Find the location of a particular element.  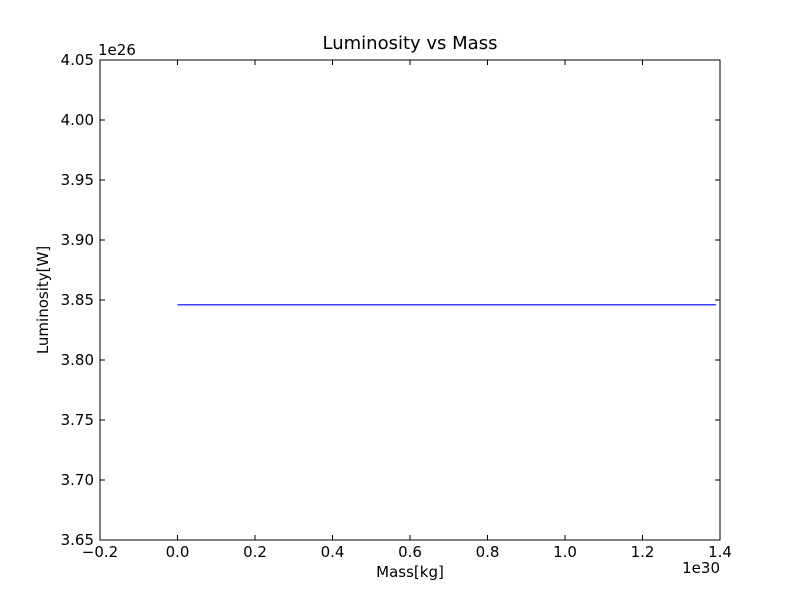

x-tick-label: −0.2 is located at coordinates (100, 552).